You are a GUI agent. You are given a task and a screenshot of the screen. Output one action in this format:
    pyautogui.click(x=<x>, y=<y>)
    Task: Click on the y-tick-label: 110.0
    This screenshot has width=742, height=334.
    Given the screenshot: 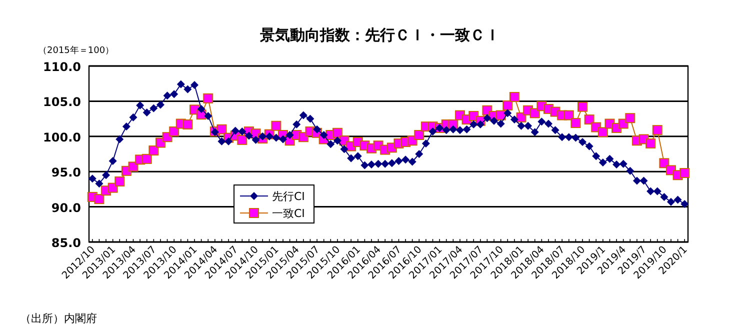 What is the action you would take?
    pyautogui.click(x=62, y=67)
    